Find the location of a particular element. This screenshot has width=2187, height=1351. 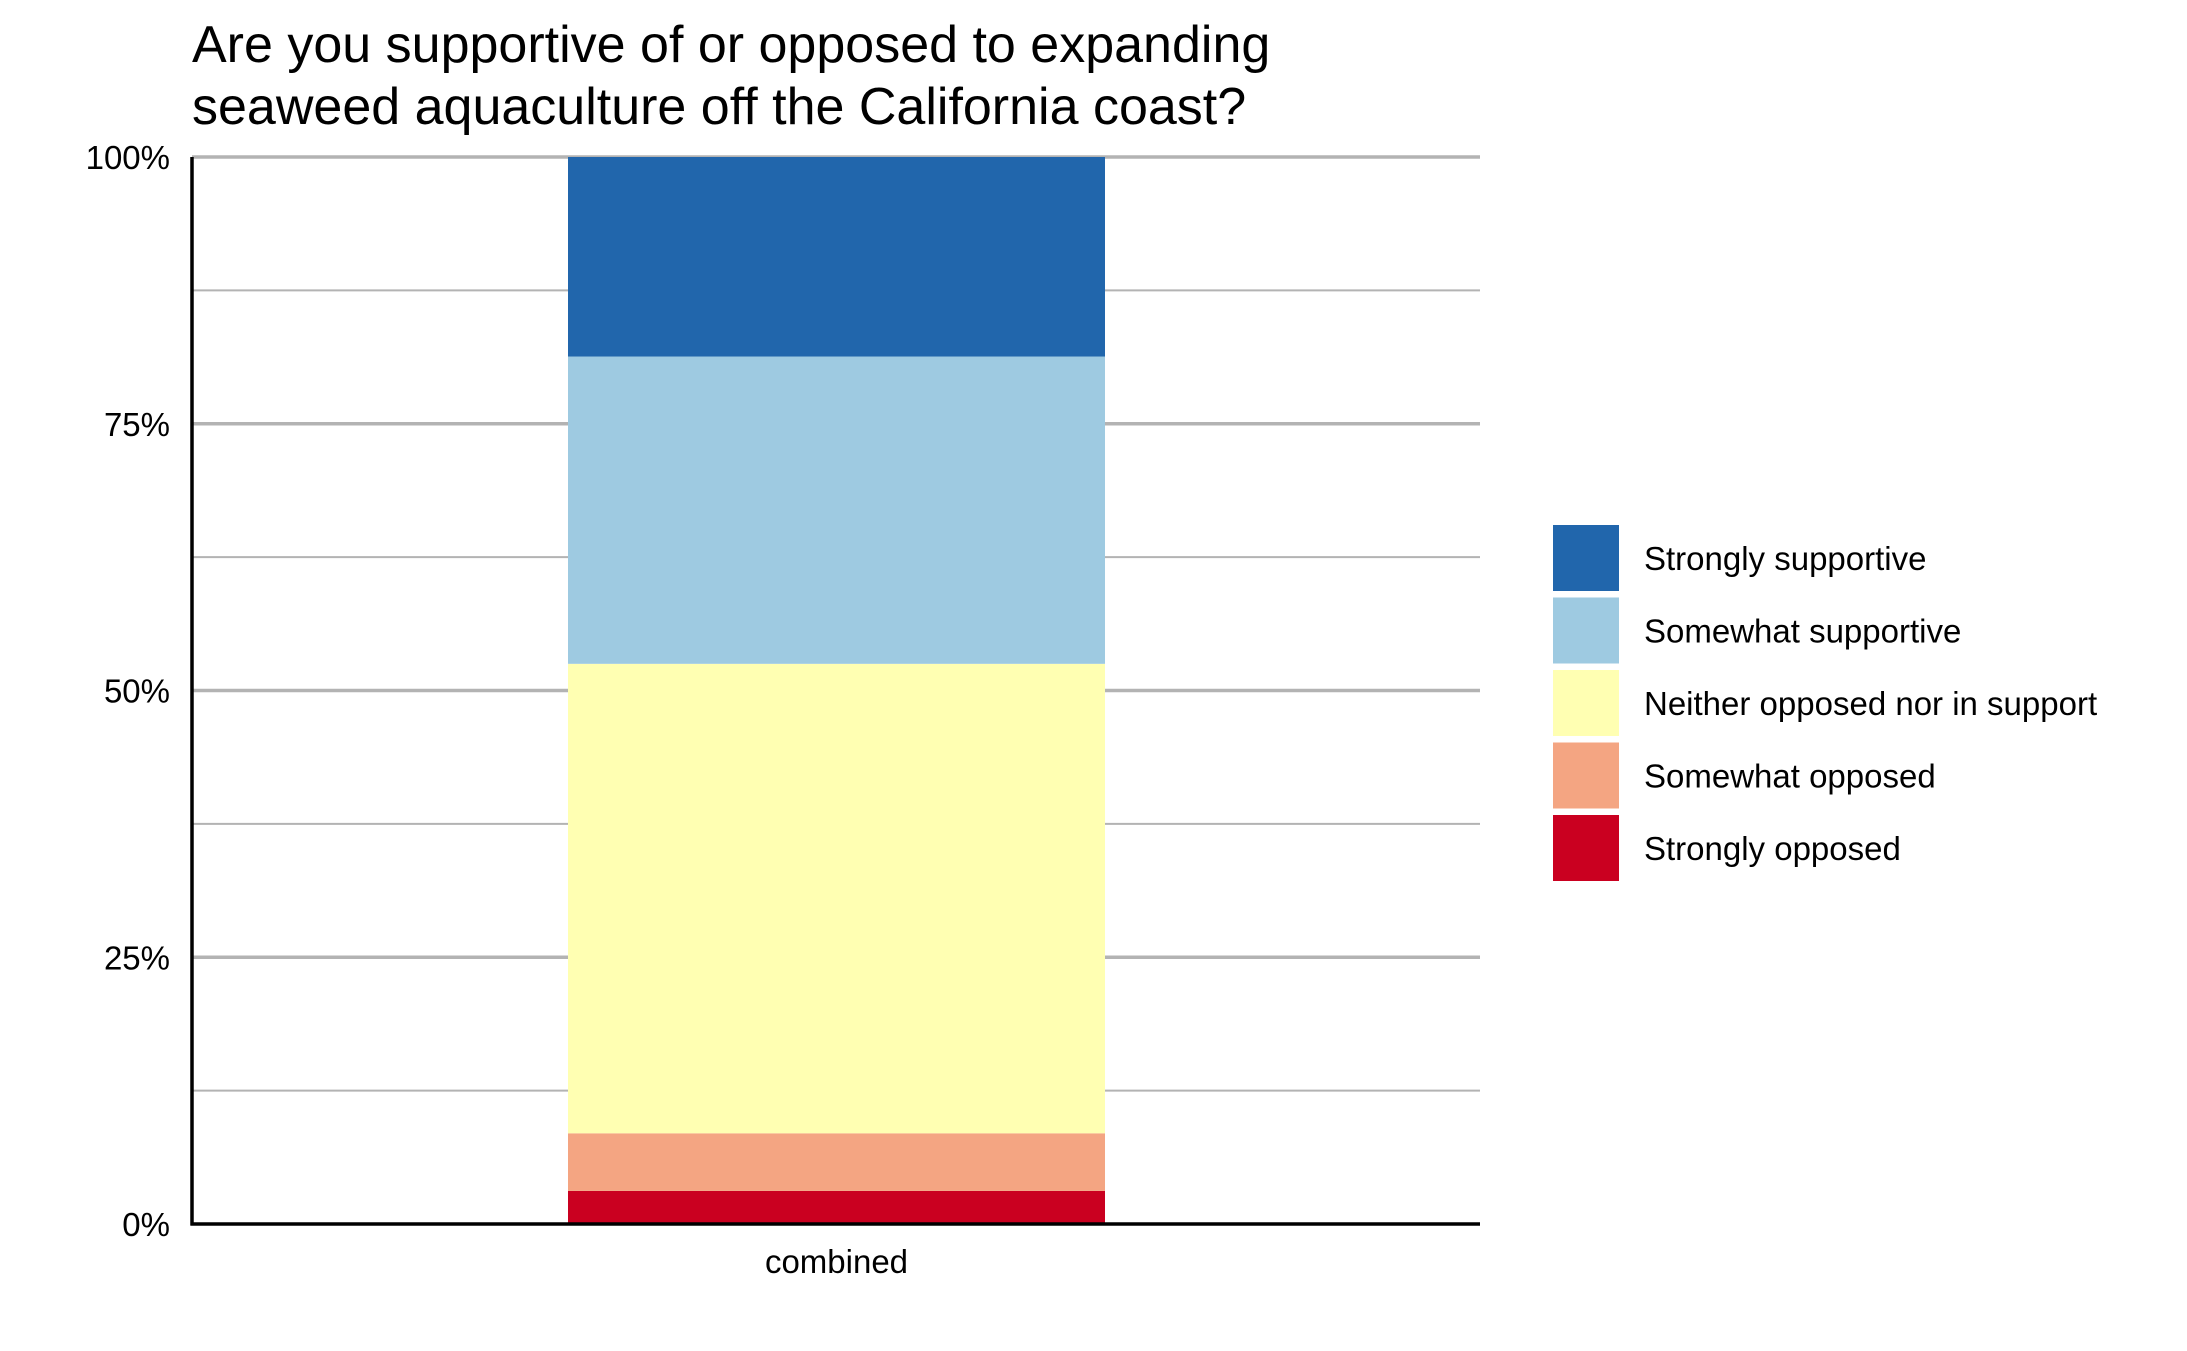

legend-item: Strongly supportive is located at coordinates (1738, 558).